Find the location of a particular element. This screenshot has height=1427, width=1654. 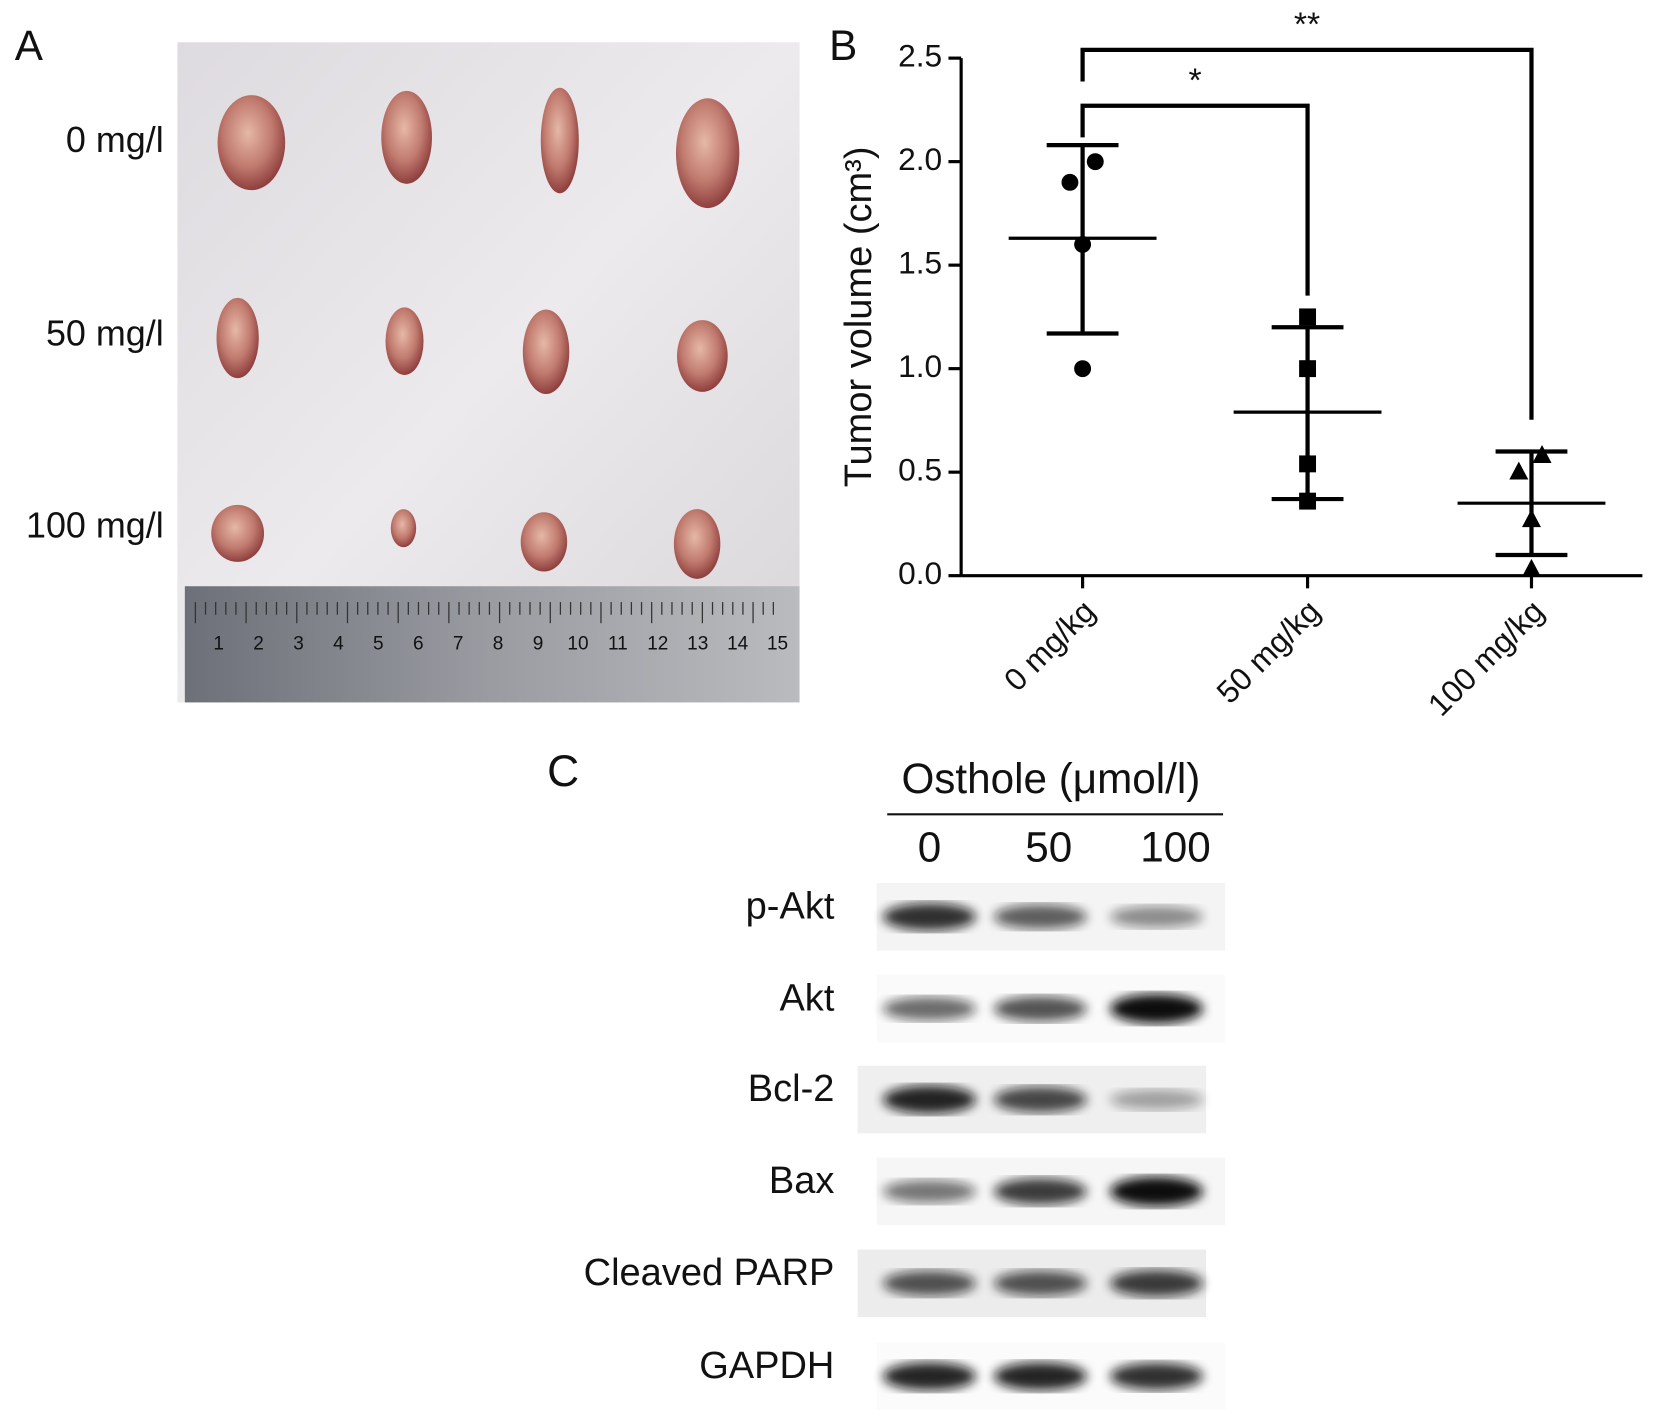

ruler-label: 13 is located at coordinates (697, 643).